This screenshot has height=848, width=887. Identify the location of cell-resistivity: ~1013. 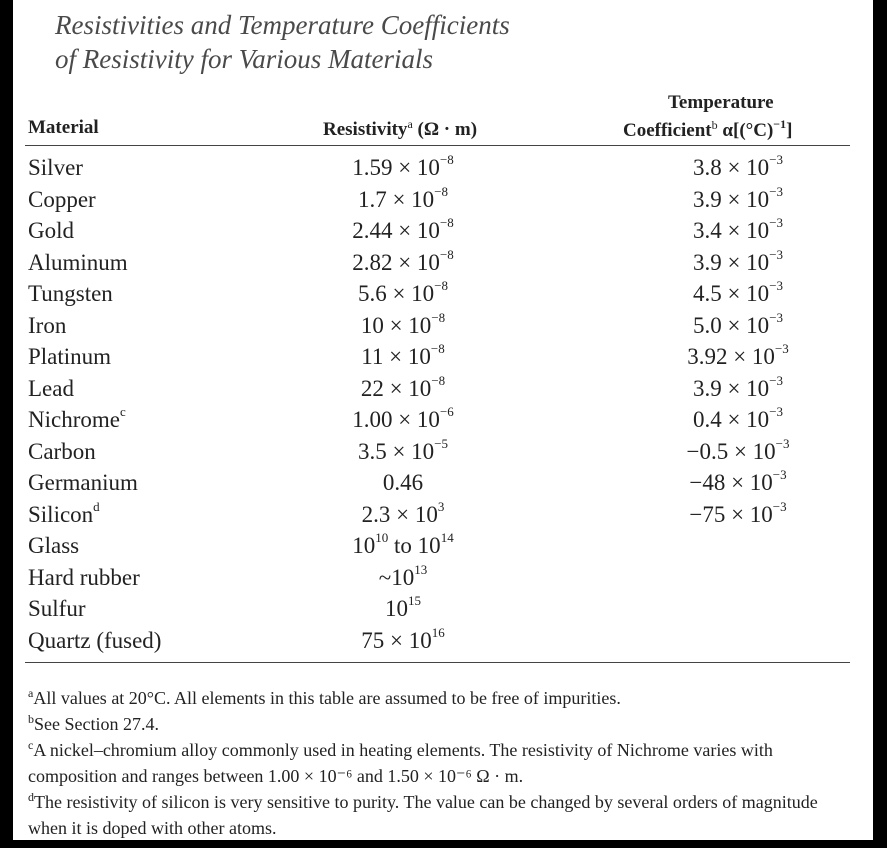
(403, 577).